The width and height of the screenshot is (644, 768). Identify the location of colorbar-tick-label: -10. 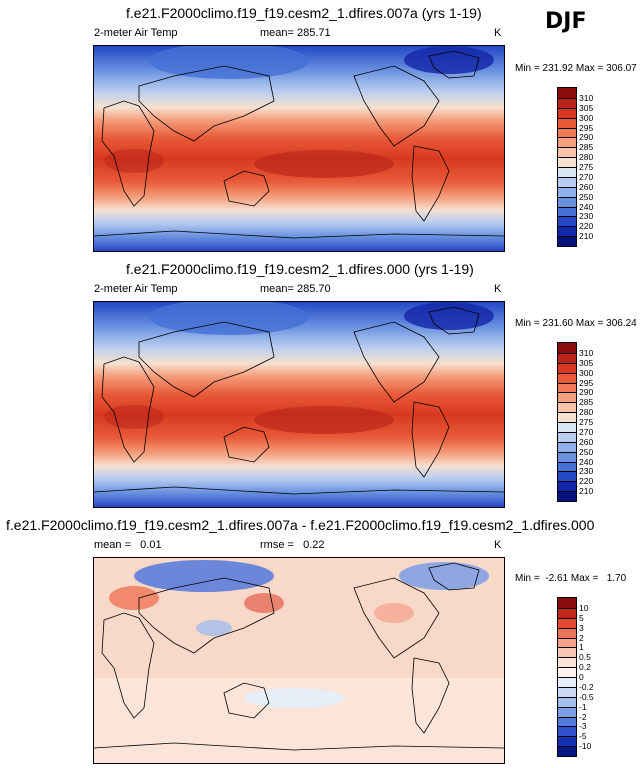
(585, 746).